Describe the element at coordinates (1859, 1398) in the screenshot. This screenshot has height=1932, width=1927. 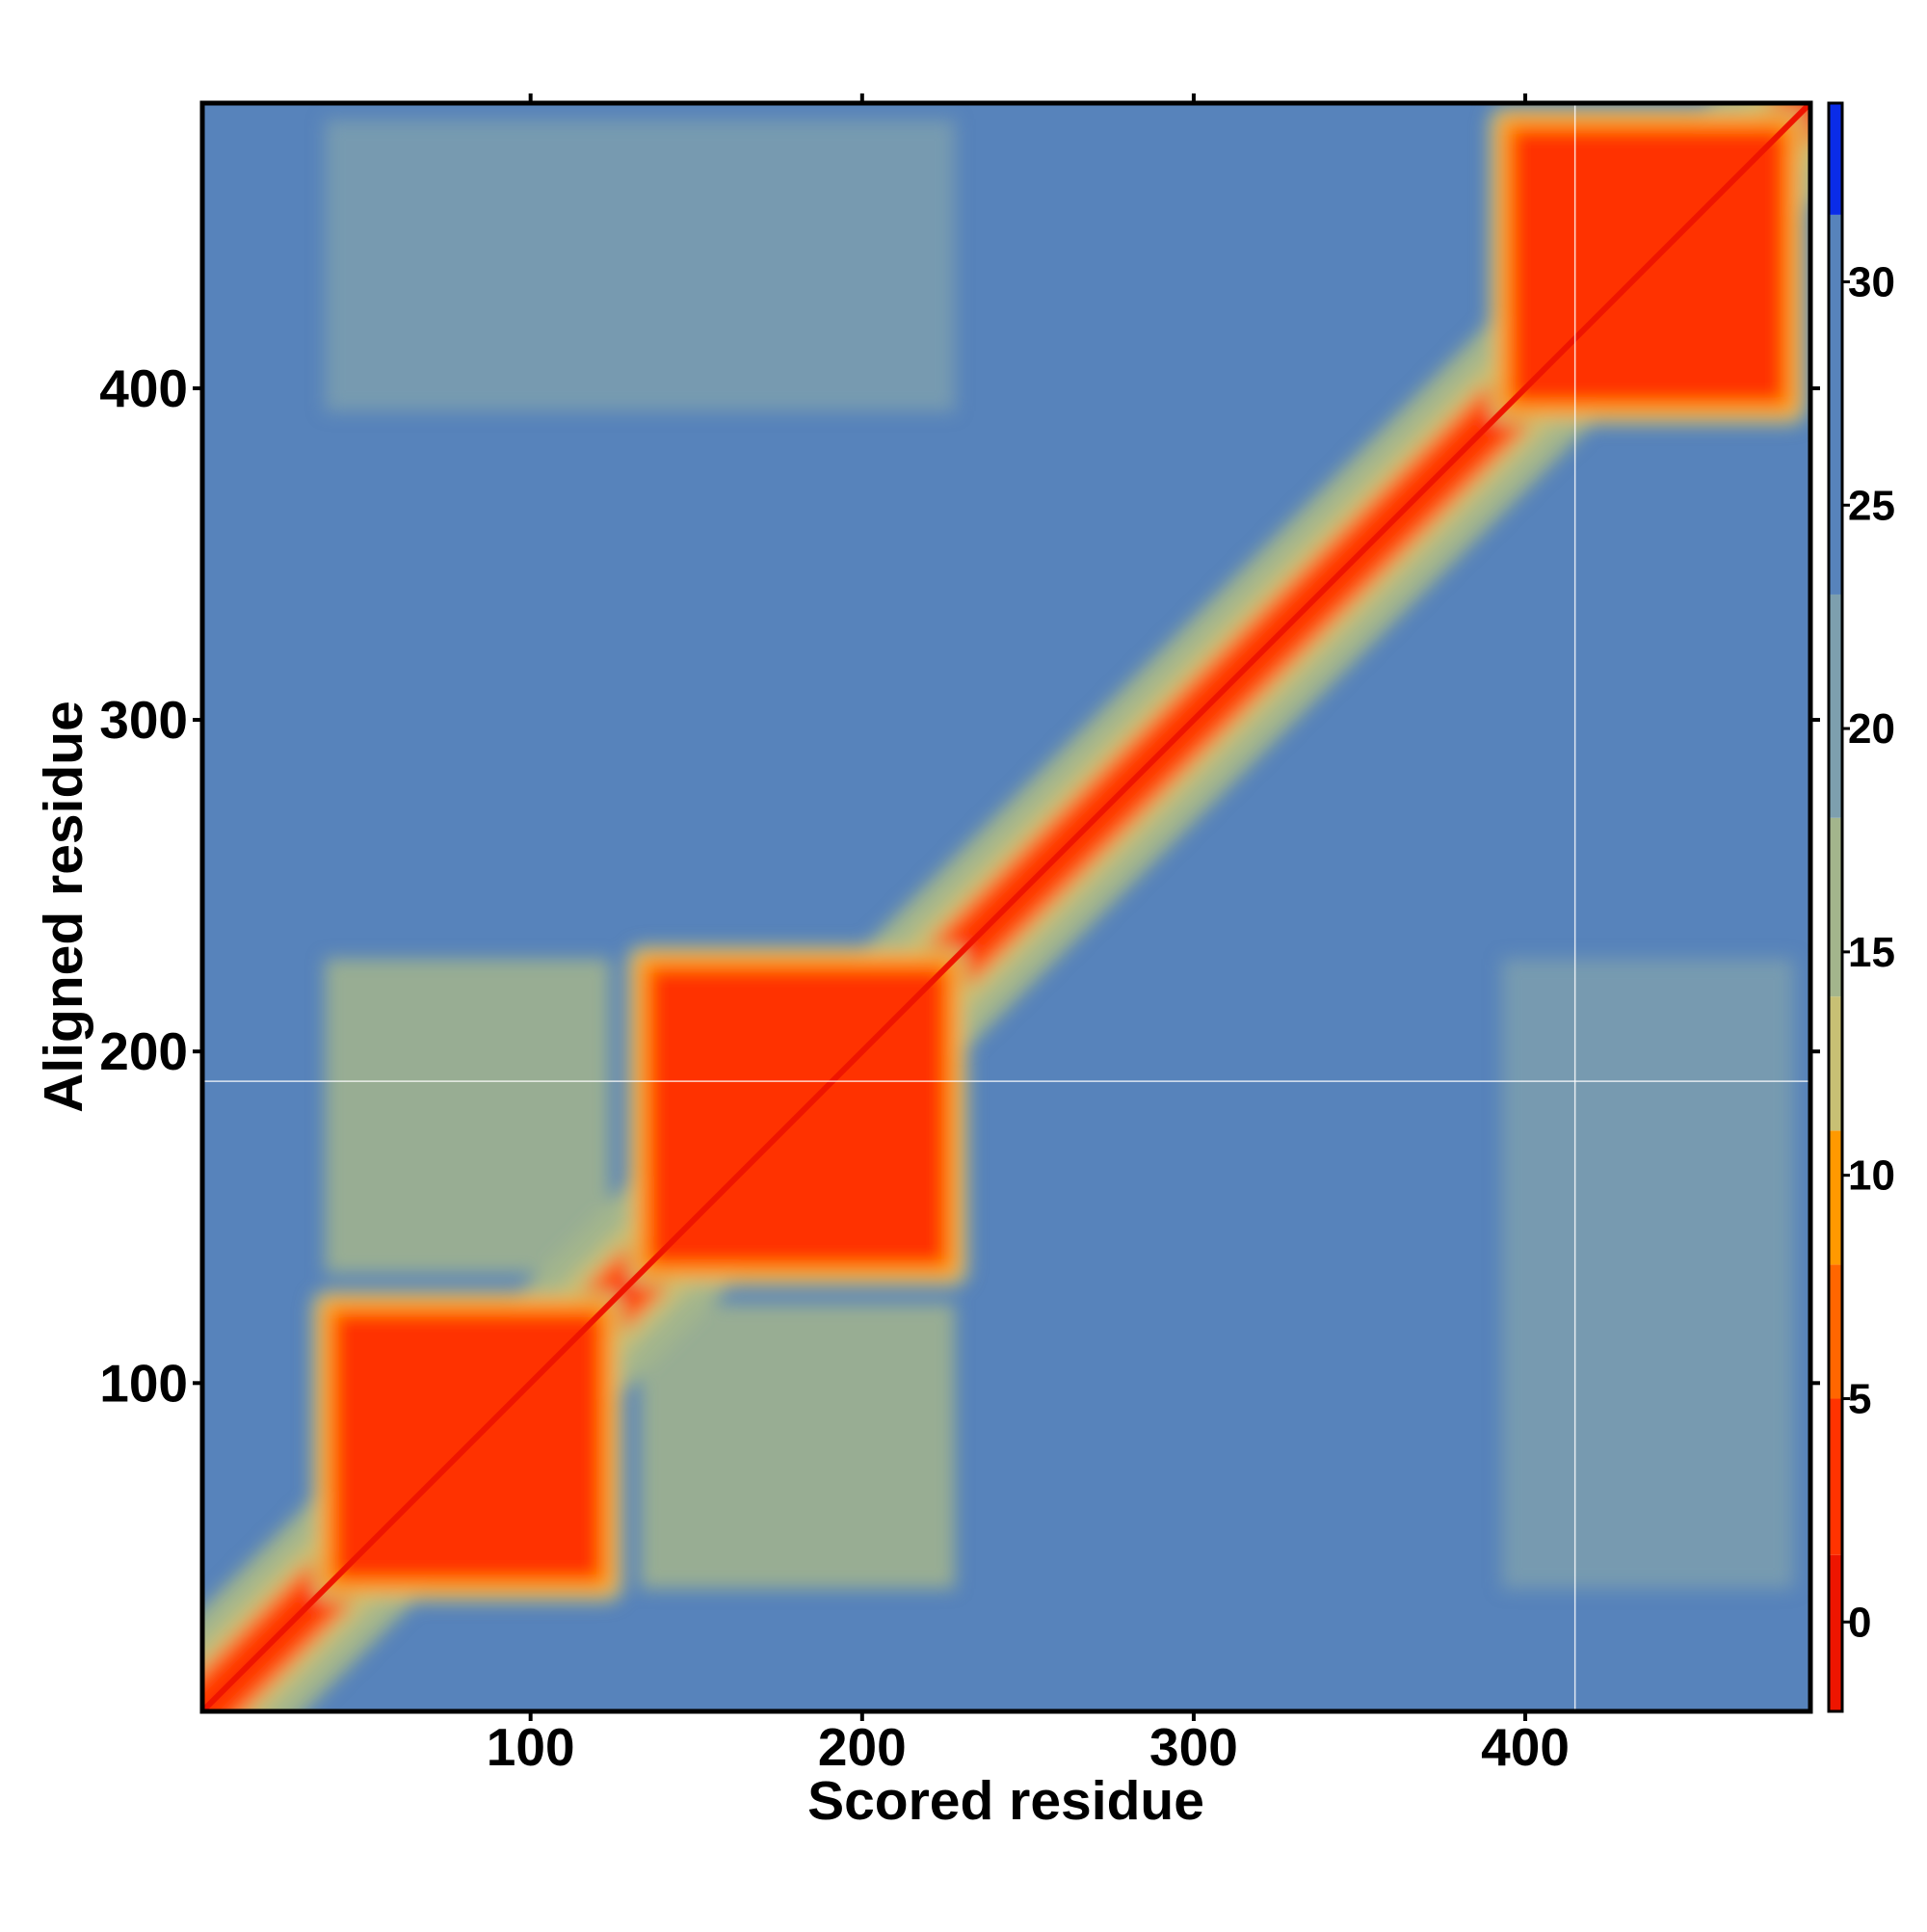
I see `colorbar-tick-label: 5` at that location.